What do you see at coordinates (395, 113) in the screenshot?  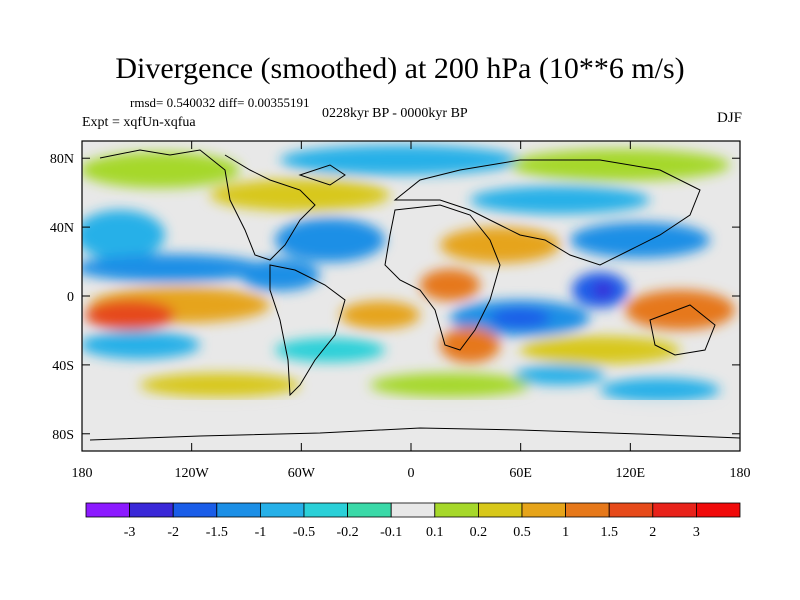 I see `period-label: 0228kyr BP - 0000kyr BP` at bounding box center [395, 113].